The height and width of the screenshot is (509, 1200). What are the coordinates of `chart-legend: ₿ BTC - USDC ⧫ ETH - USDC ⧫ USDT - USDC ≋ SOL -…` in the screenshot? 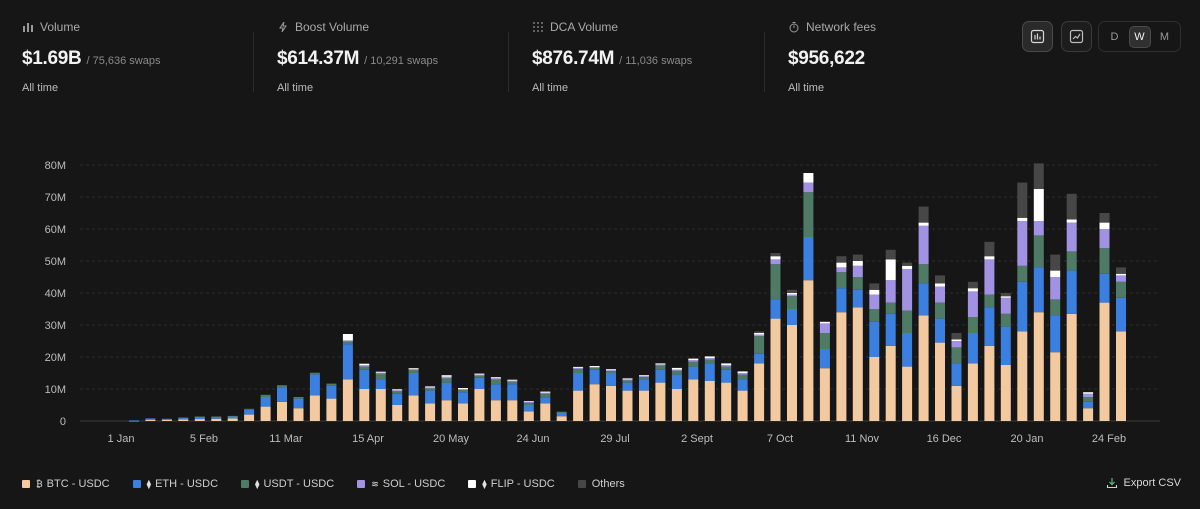 It's located at (335, 484).